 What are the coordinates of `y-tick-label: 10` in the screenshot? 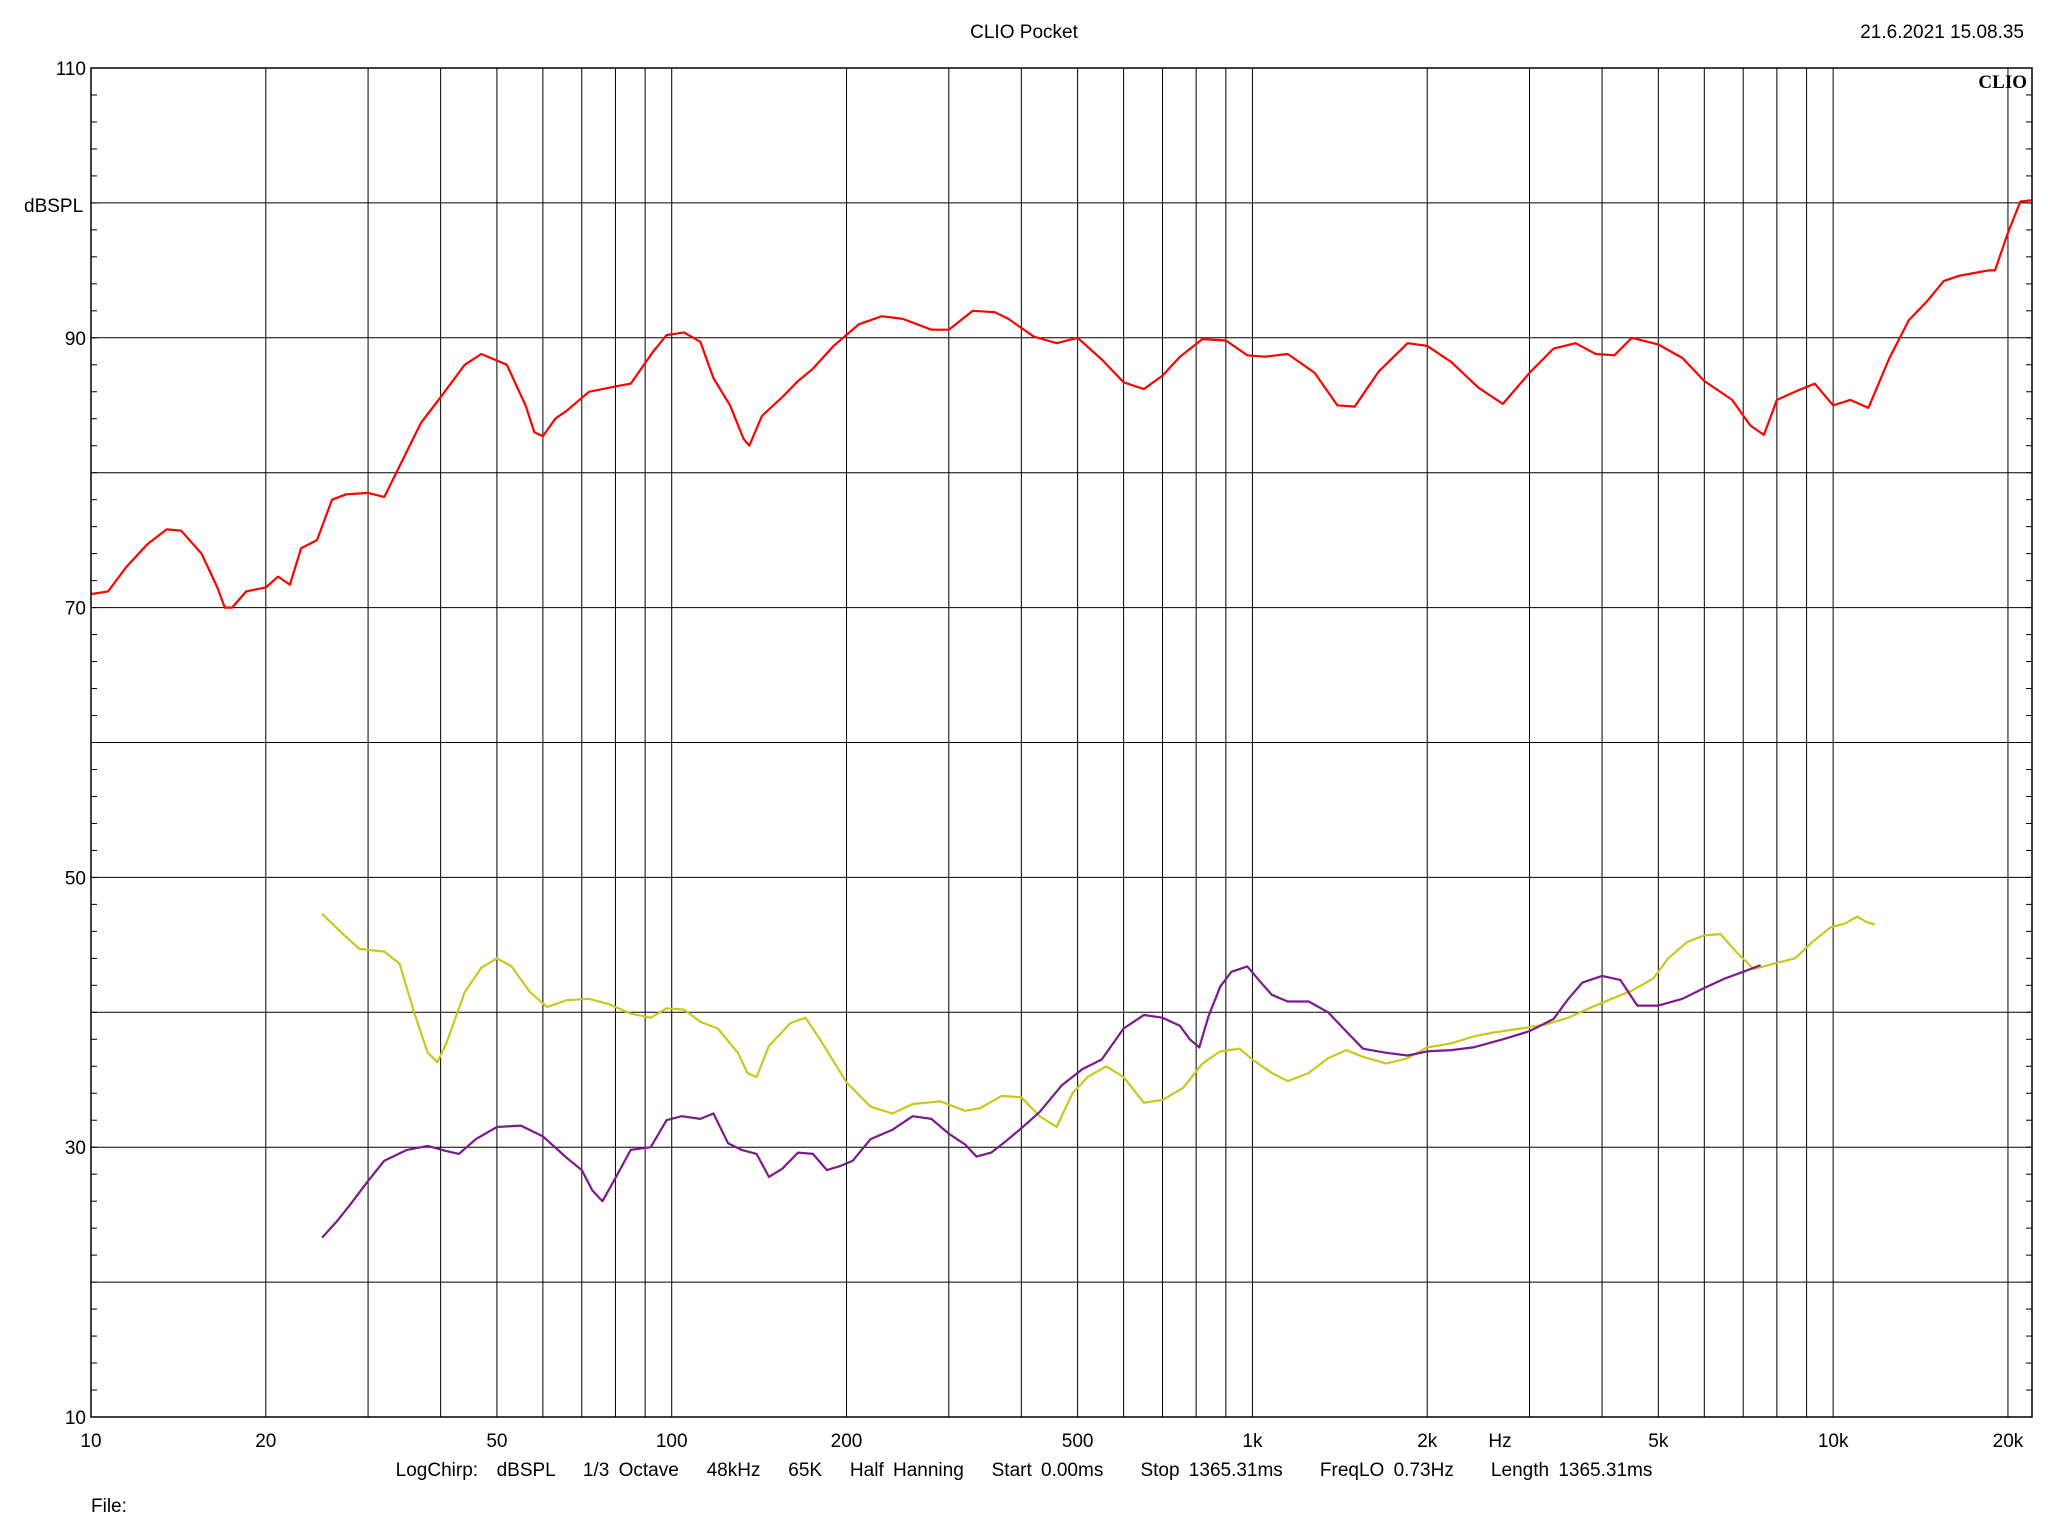 It's located at (75, 1418).